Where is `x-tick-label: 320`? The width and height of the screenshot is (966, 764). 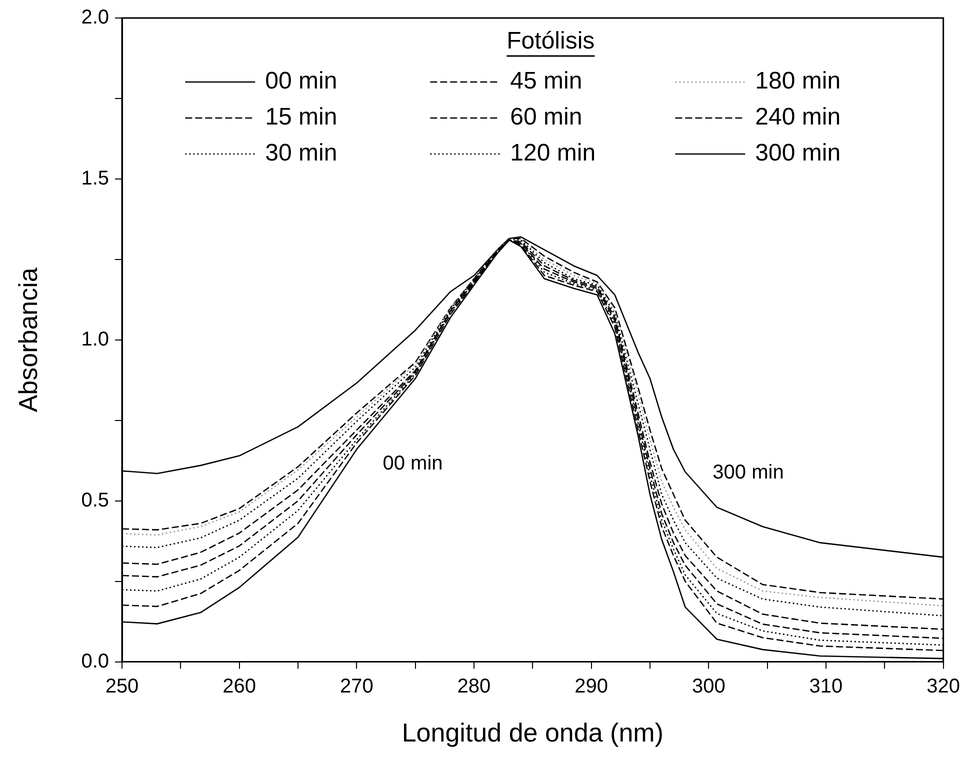
x-tick-label: 320 is located at coordinates (943, 686).